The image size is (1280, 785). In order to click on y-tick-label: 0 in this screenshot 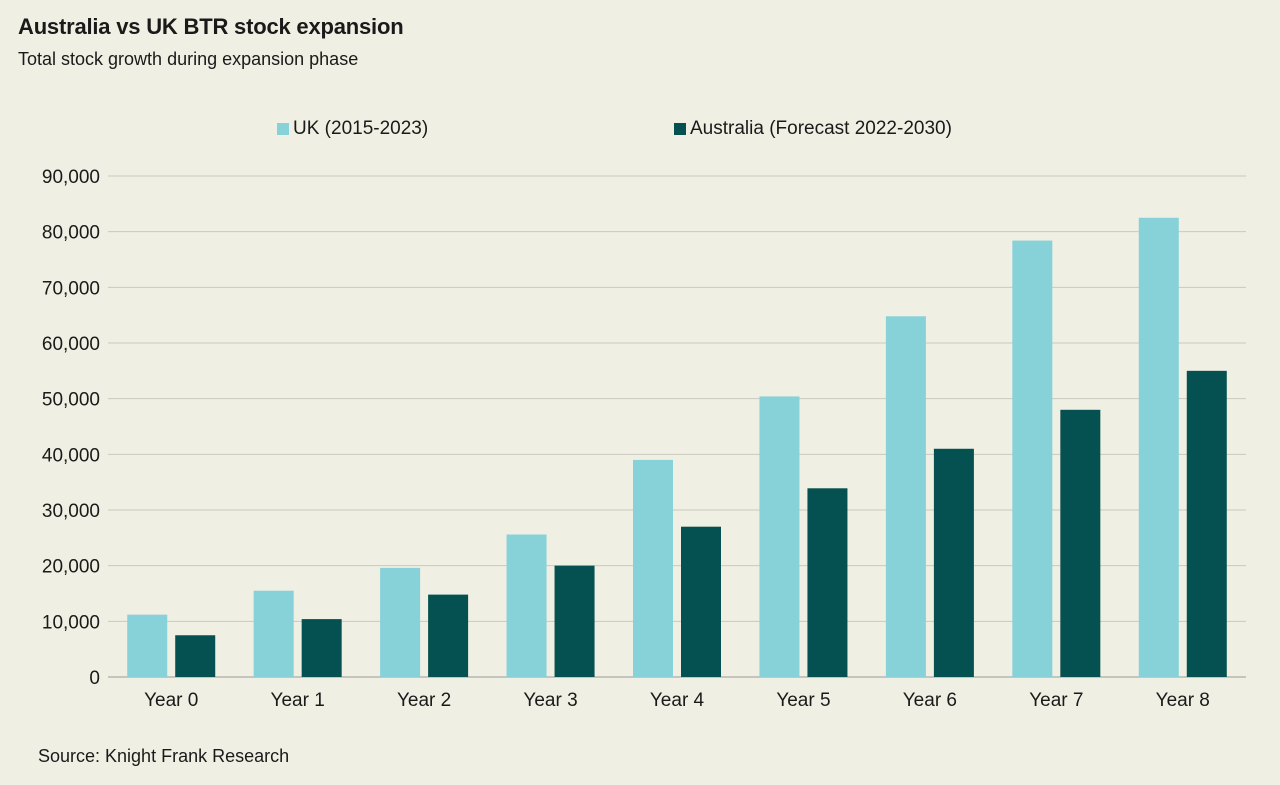, I will do `click(94, 678)`.